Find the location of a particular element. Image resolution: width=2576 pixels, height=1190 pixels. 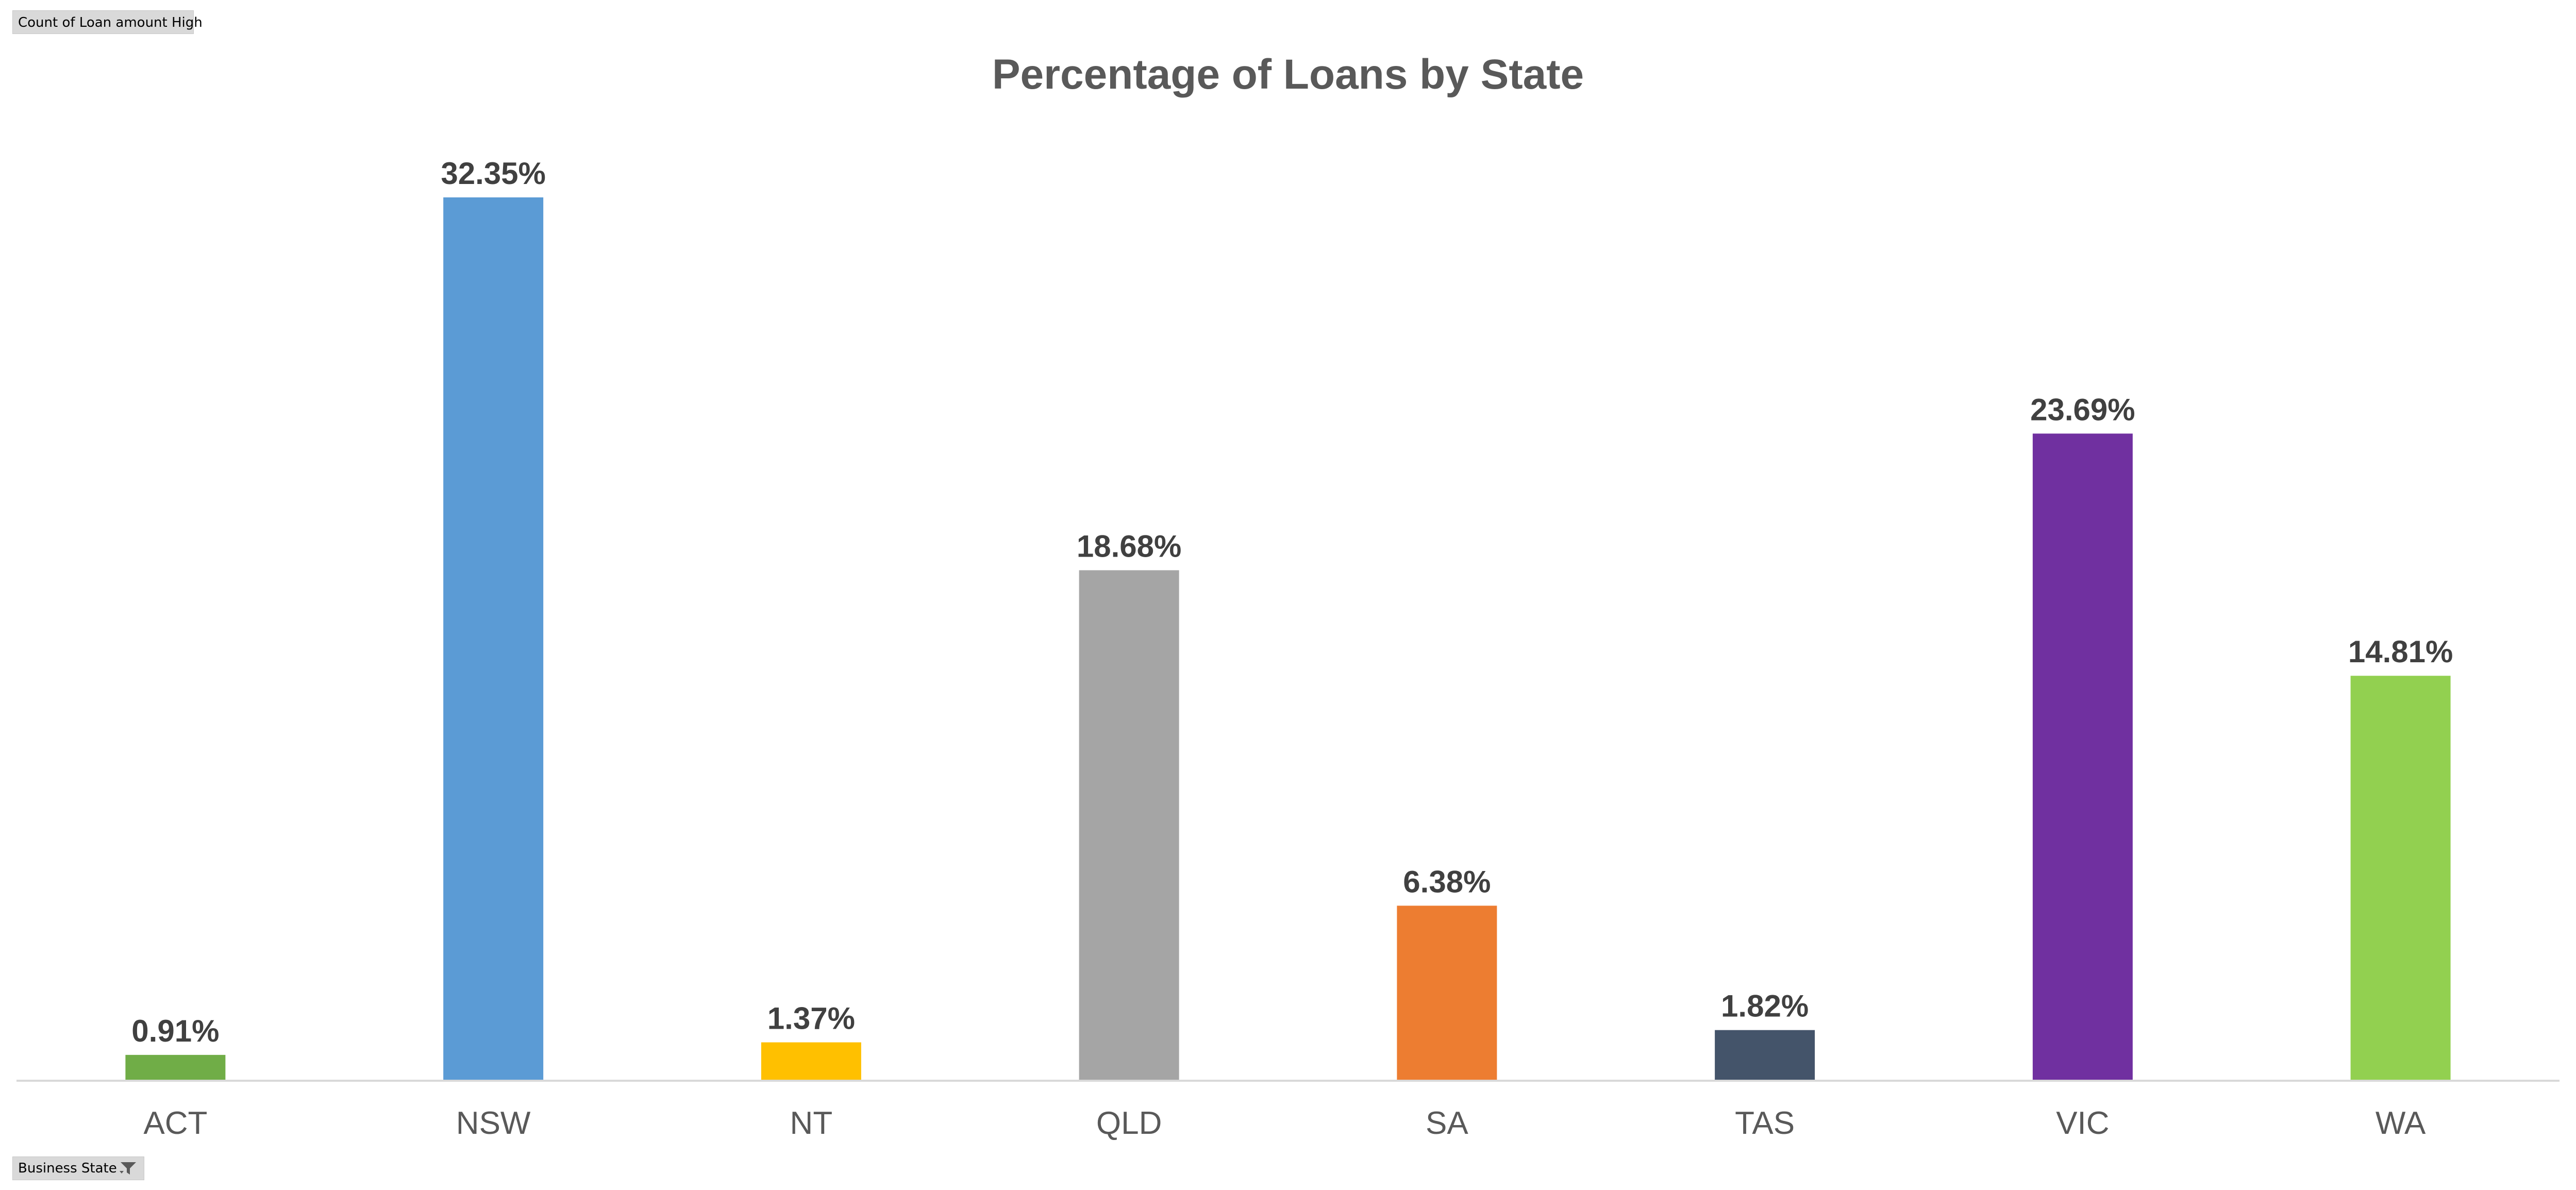

data-label-wa: 14.81% is located at coordinates (2400, 651).